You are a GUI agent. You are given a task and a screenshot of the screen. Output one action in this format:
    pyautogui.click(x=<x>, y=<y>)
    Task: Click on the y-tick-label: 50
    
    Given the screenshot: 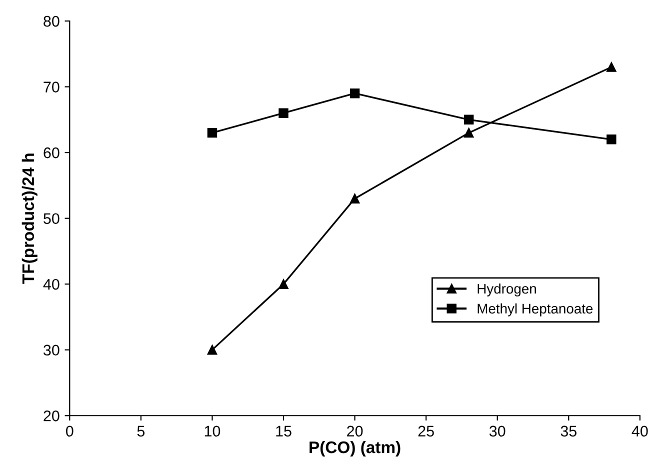 What is the action you would take?
    pyautogui.click(x=52, y=218)
    